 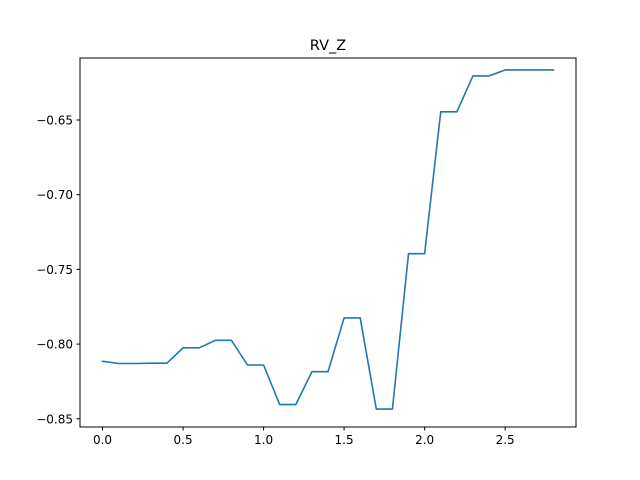 I want to click on y-tick-label: −0.75, so click(x=54, y=270).